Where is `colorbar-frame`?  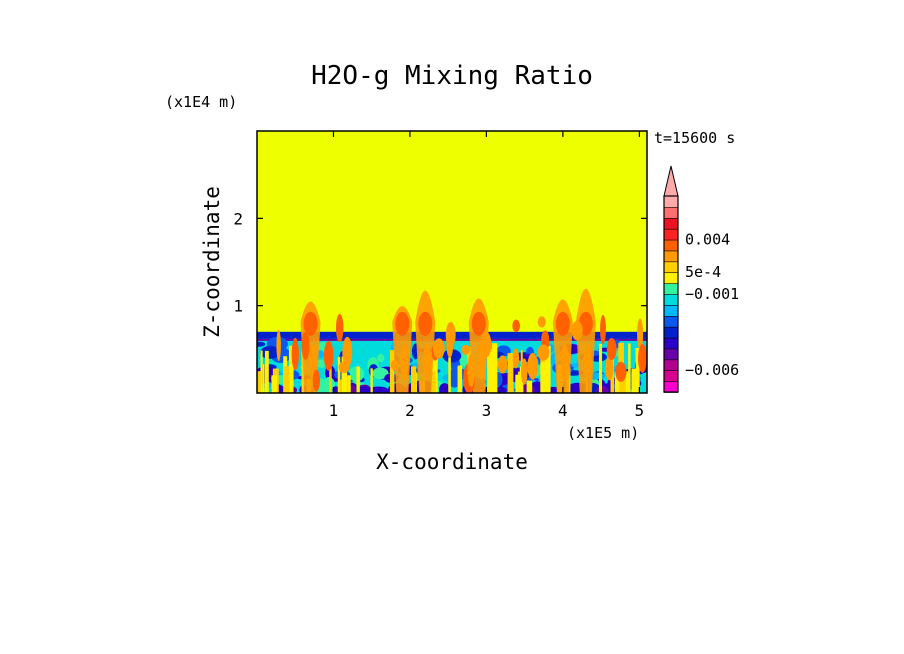
colorbar-frame is located at coordinates (671, 294).